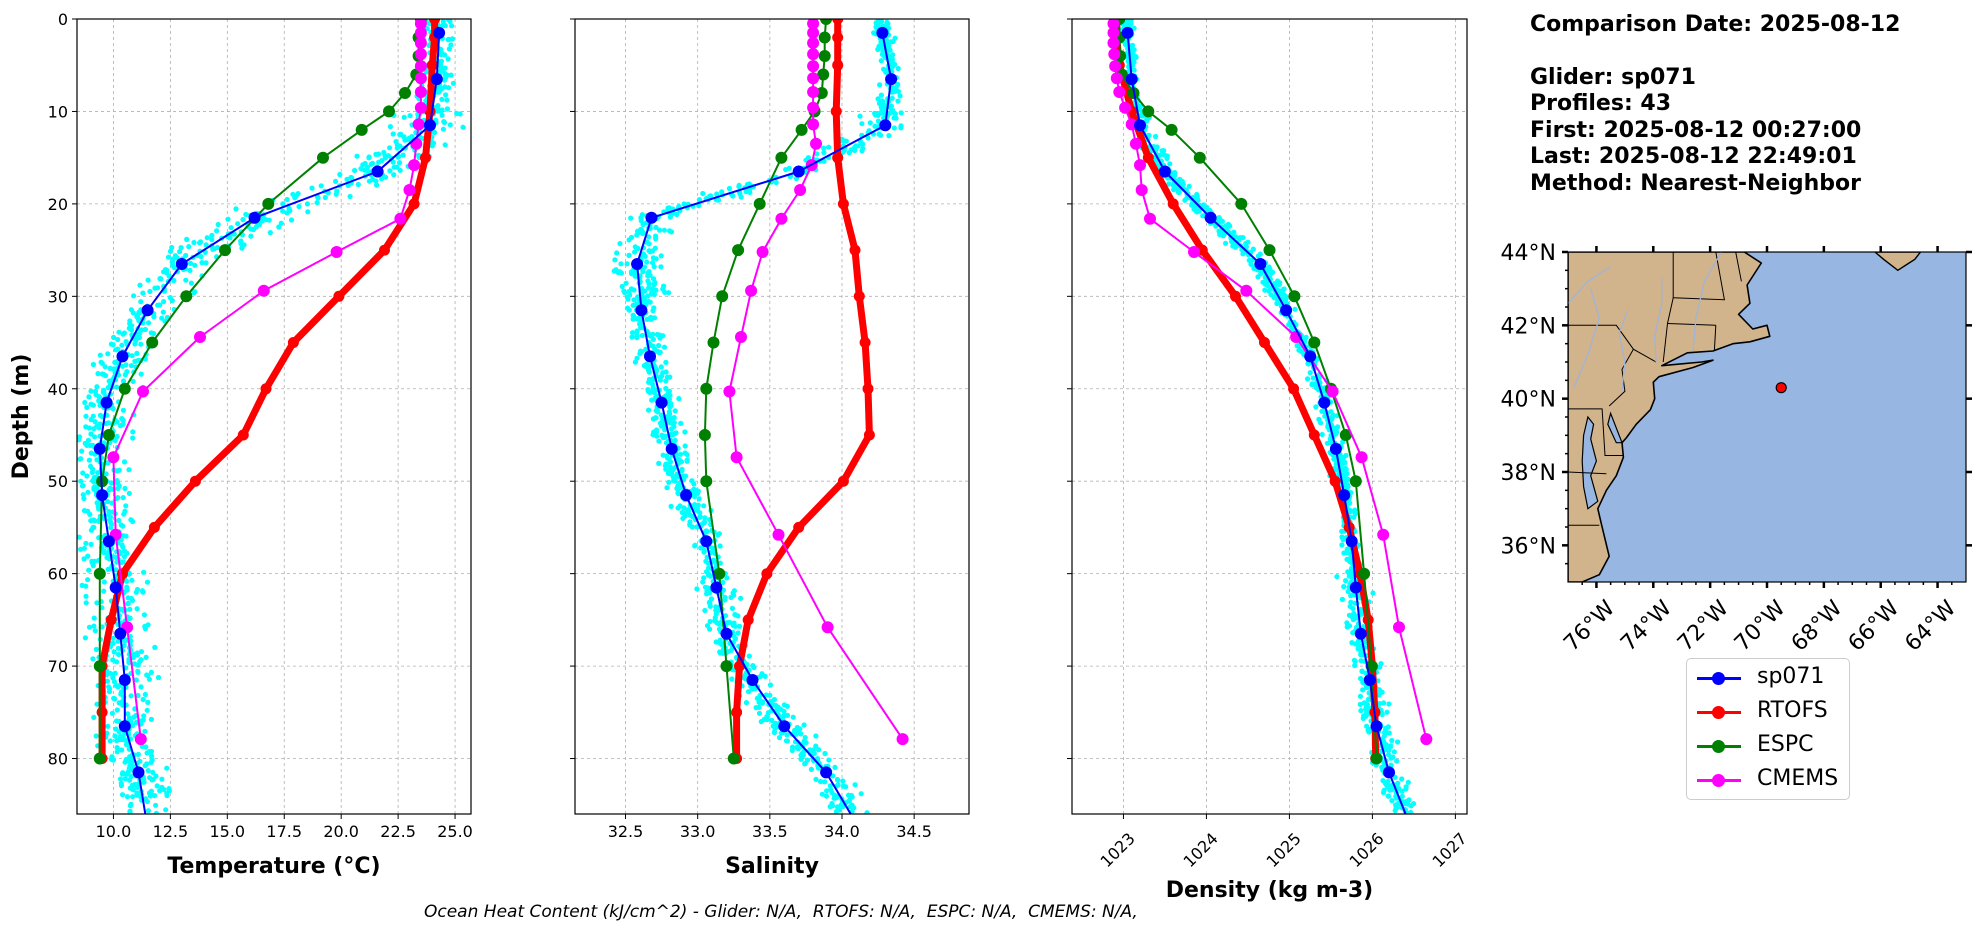 The image size is (1980, 934). What do you see at coordinates (1669, 417) in the screenshot?
I see `land` at bounding box center [1669, 417].